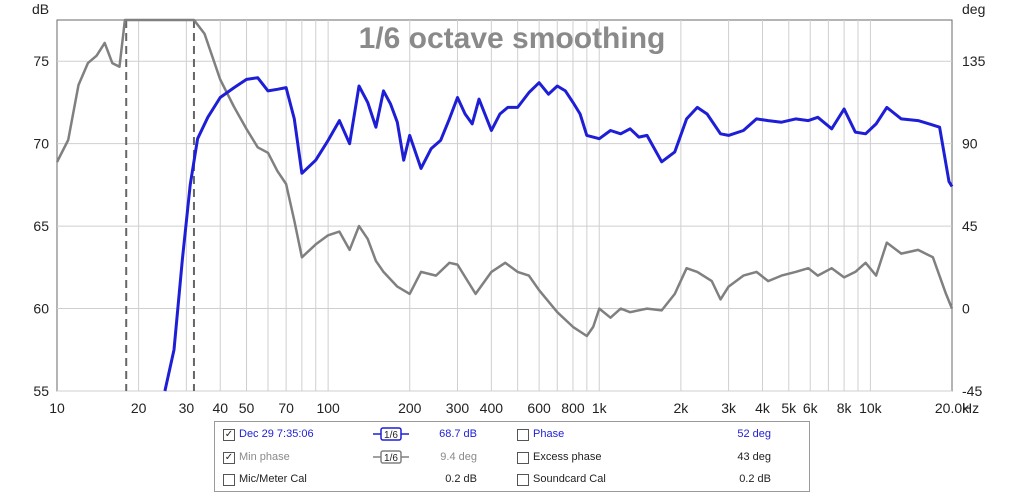 This screenshot has height=494, width=1024. Describe the element at coordinates (845, 408) in the screenshot. I see `x-tick-label: 8k` at that location.